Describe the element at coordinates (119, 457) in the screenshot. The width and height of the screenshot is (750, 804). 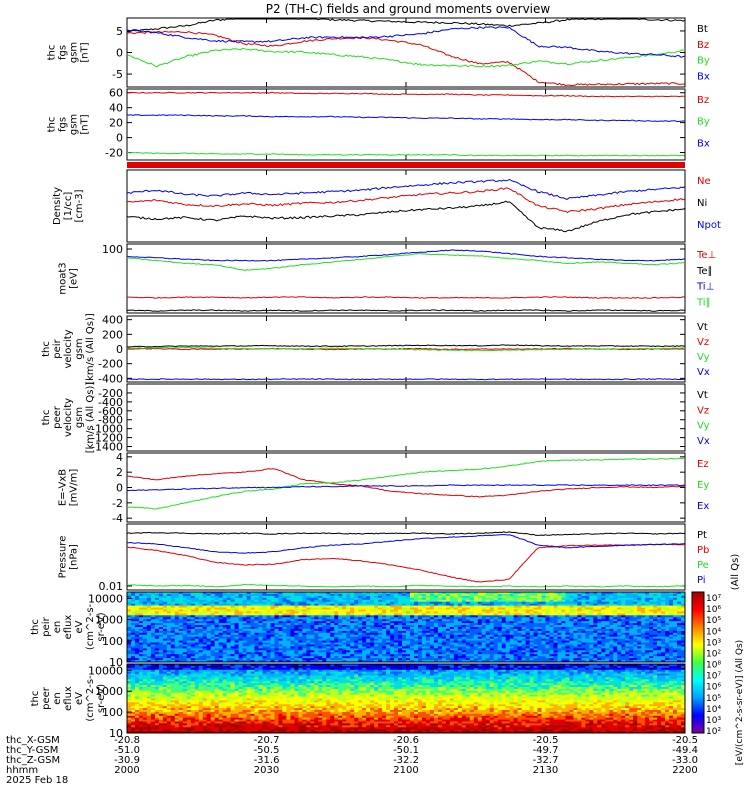
I see `y-tick-label: 4` at that location.